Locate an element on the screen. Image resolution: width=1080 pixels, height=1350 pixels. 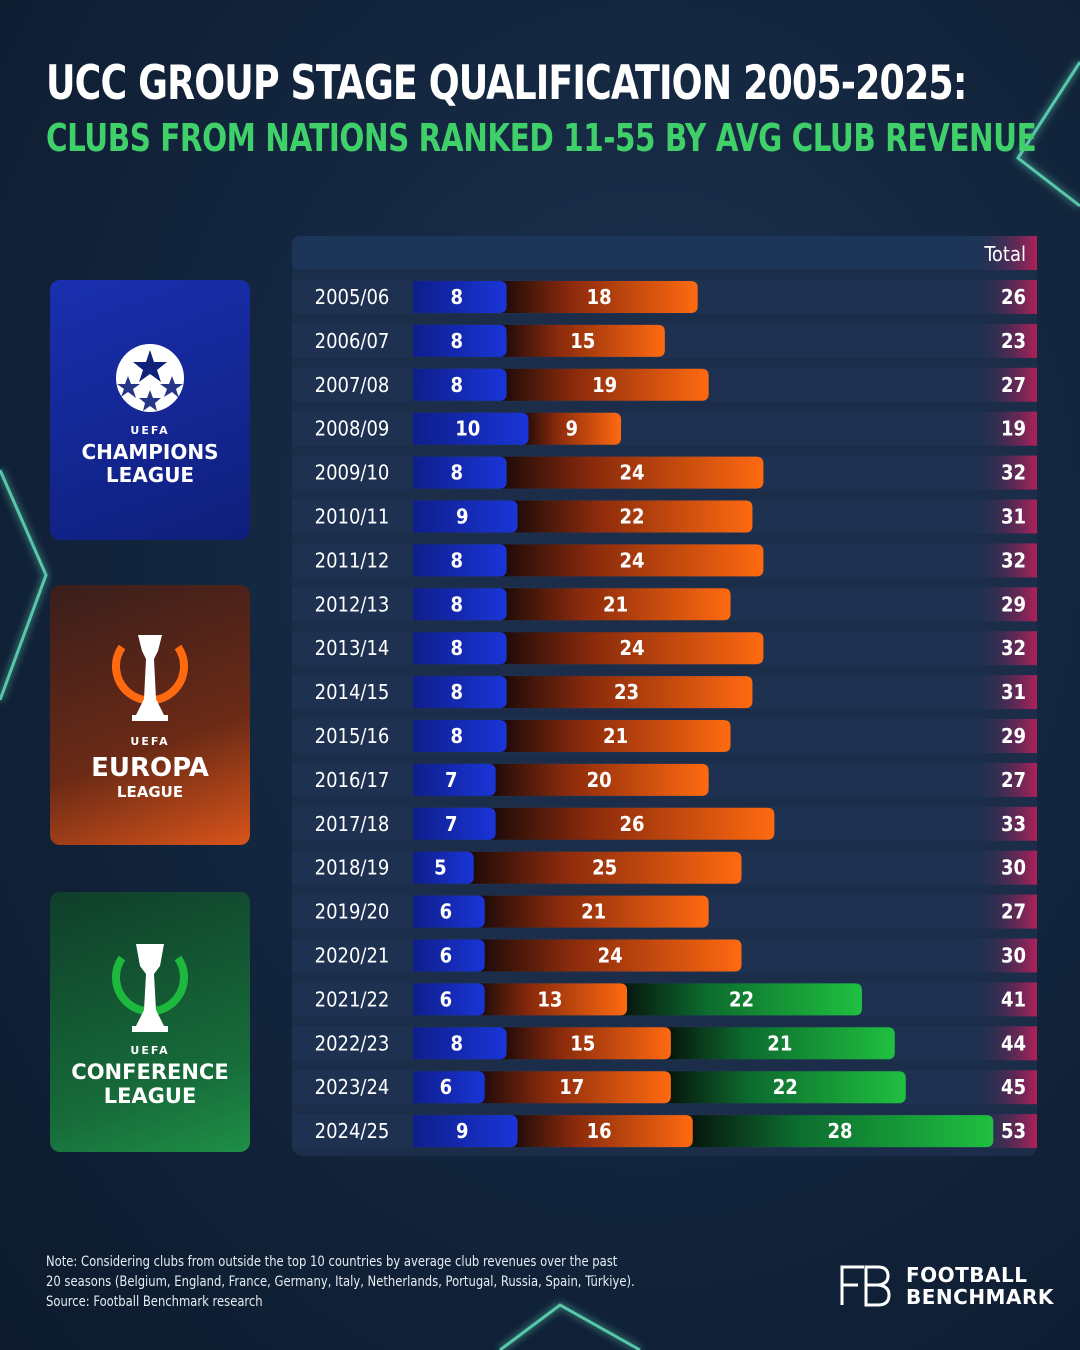
ucl-value-label: 10 is located at coordinates (467, 429).